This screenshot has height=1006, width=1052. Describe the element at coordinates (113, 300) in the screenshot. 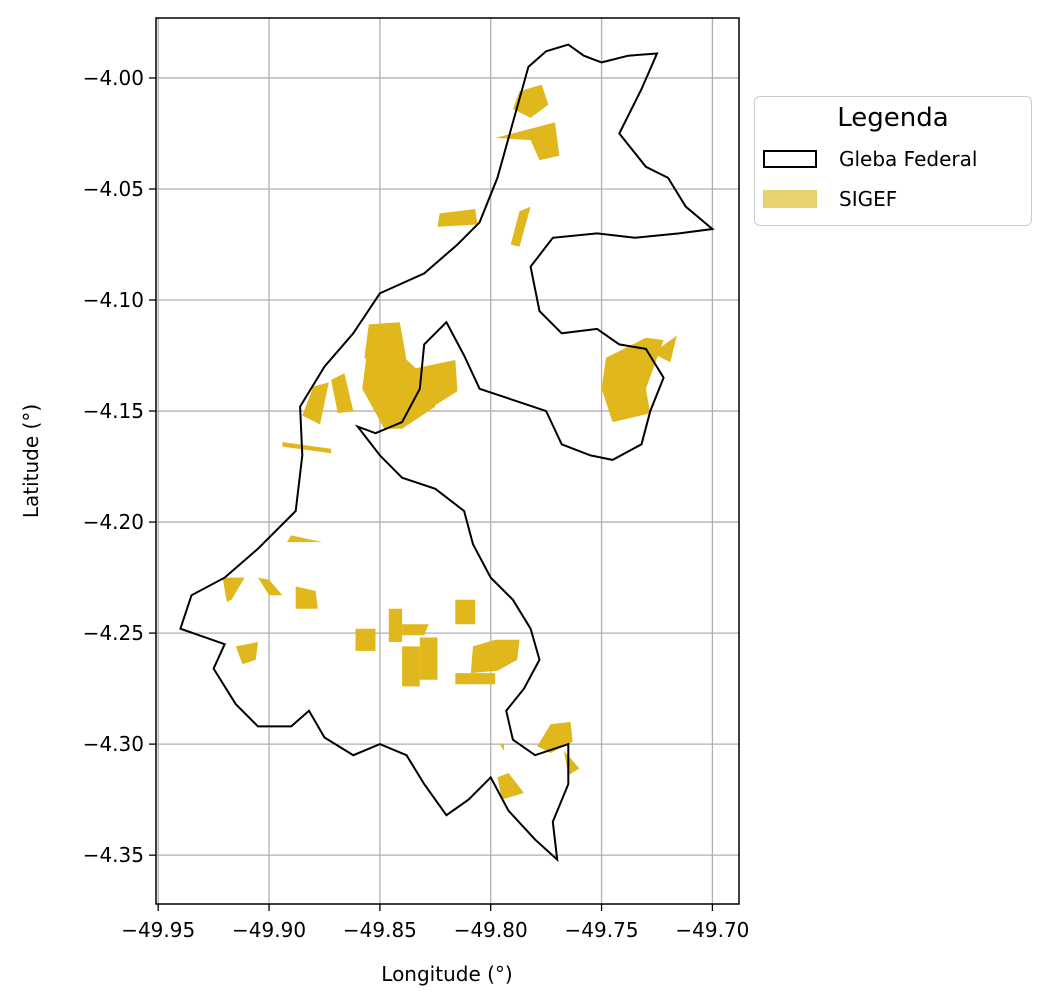

I see `y-tick-label: −4.10` at that location.